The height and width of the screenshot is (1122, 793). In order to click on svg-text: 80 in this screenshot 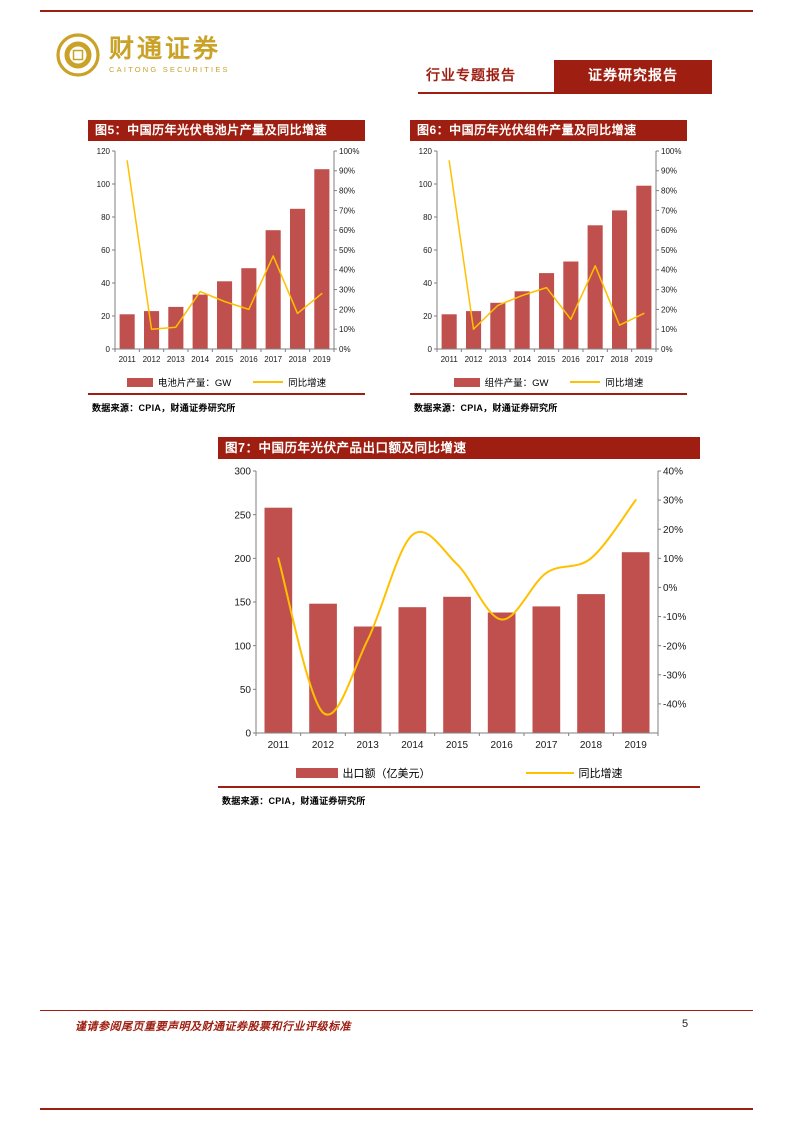, I will do `click(427, 217)`.